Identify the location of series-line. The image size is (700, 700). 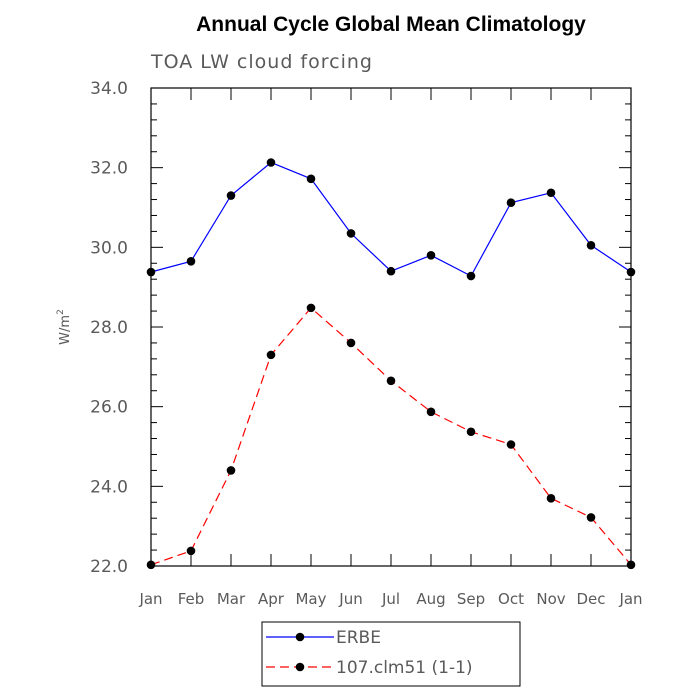
(391, 219).